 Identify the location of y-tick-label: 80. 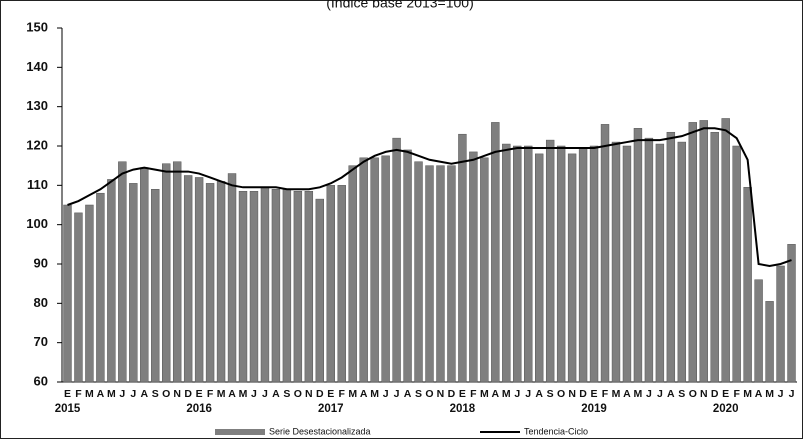
(41, 302).